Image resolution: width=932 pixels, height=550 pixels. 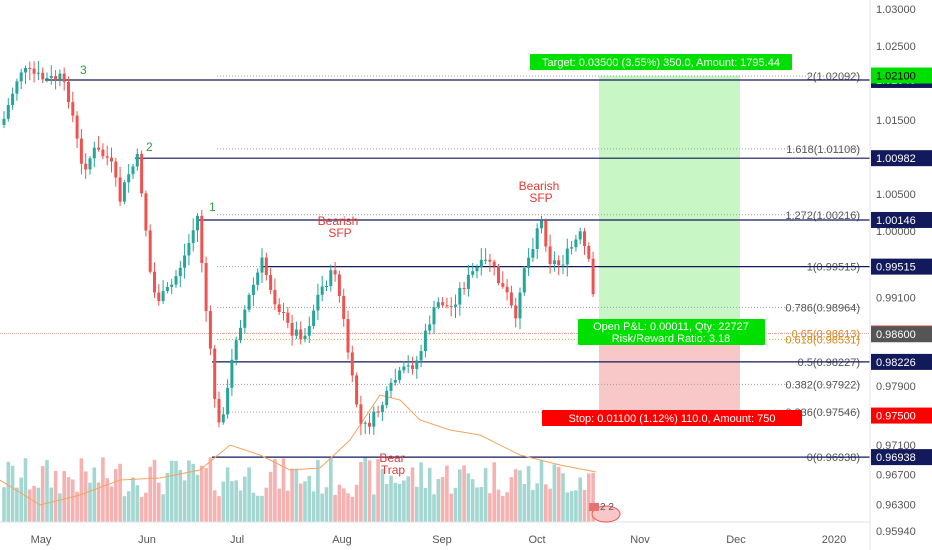 I want to click on price-tick-11: 0.96700, so click(x=896, y=476).